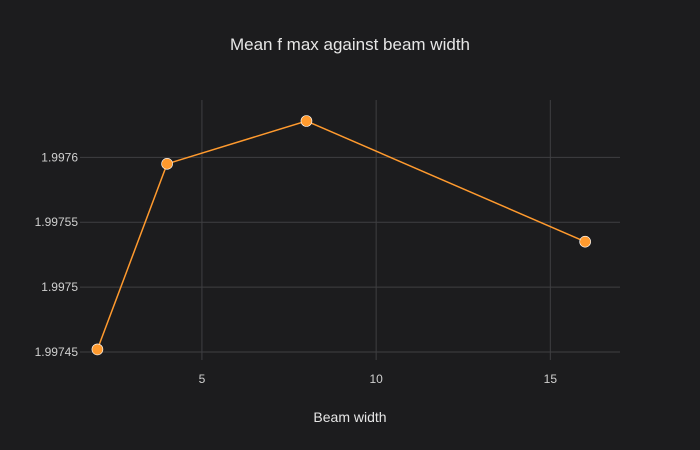  Describe the element at coordinates (57, 352) in the screenshot. I see `y-tick-label: 1.99745` at that location.